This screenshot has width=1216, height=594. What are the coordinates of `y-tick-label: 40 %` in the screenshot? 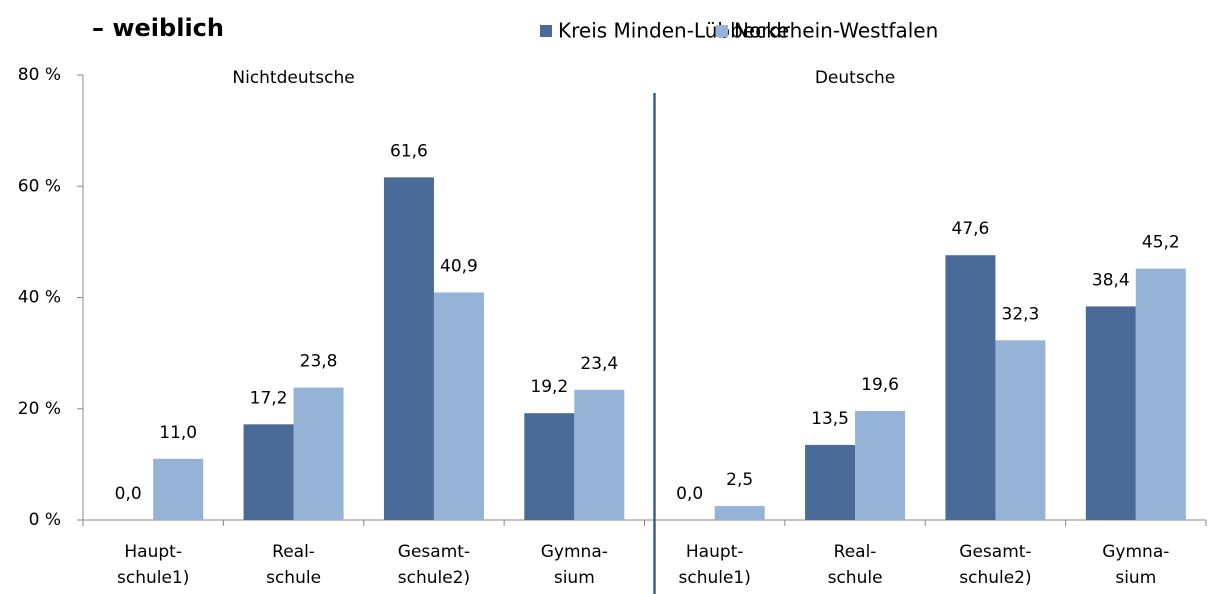 It's located at (39, 298).